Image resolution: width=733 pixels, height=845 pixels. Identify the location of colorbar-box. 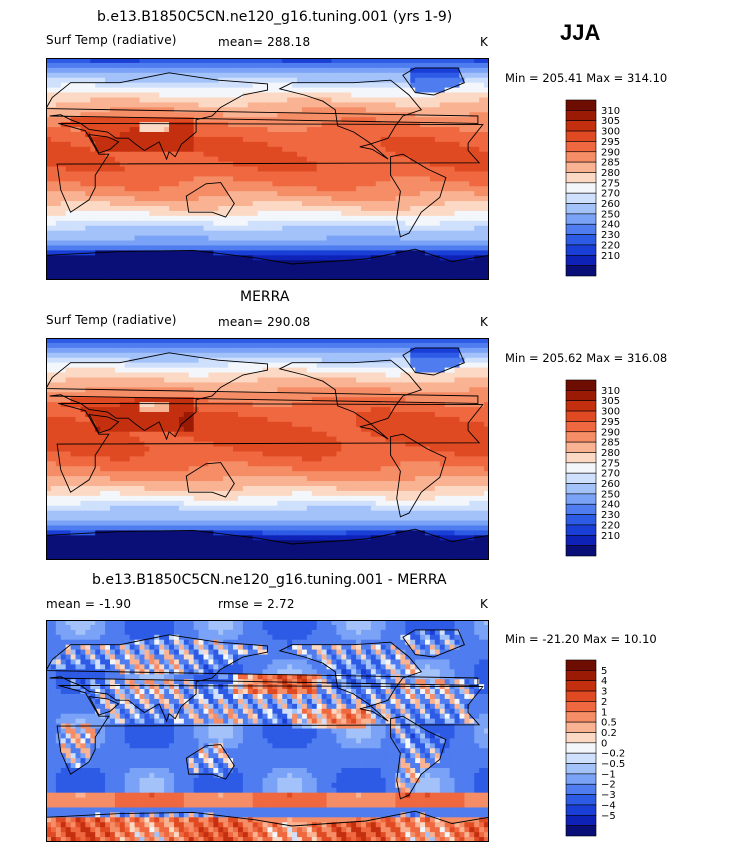
(581, 229).